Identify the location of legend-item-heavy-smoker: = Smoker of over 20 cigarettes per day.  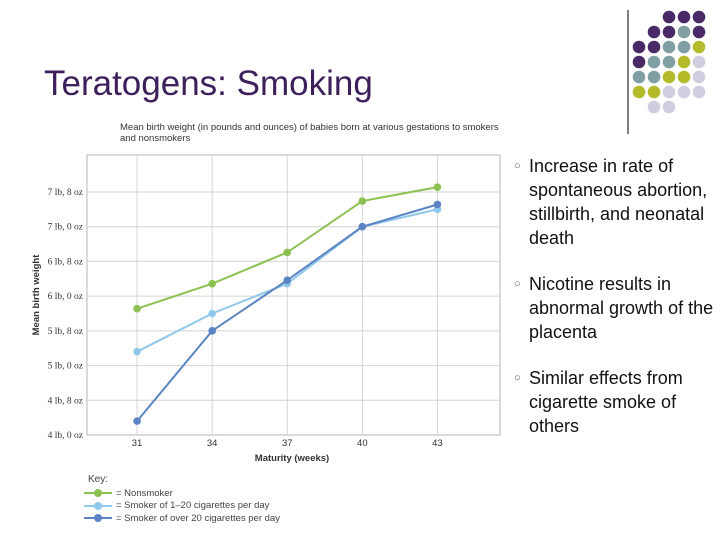
(182, 518).